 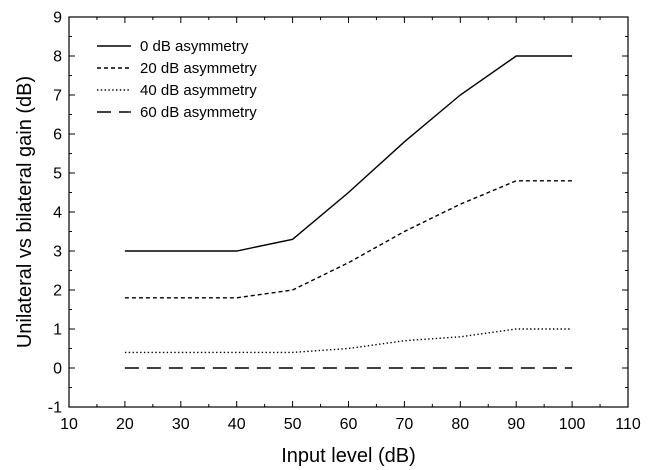 What do you see at coordinates (628, 424) in the screenshot?
I see `x-tick-label: 110` at bounding box center [628, 424].